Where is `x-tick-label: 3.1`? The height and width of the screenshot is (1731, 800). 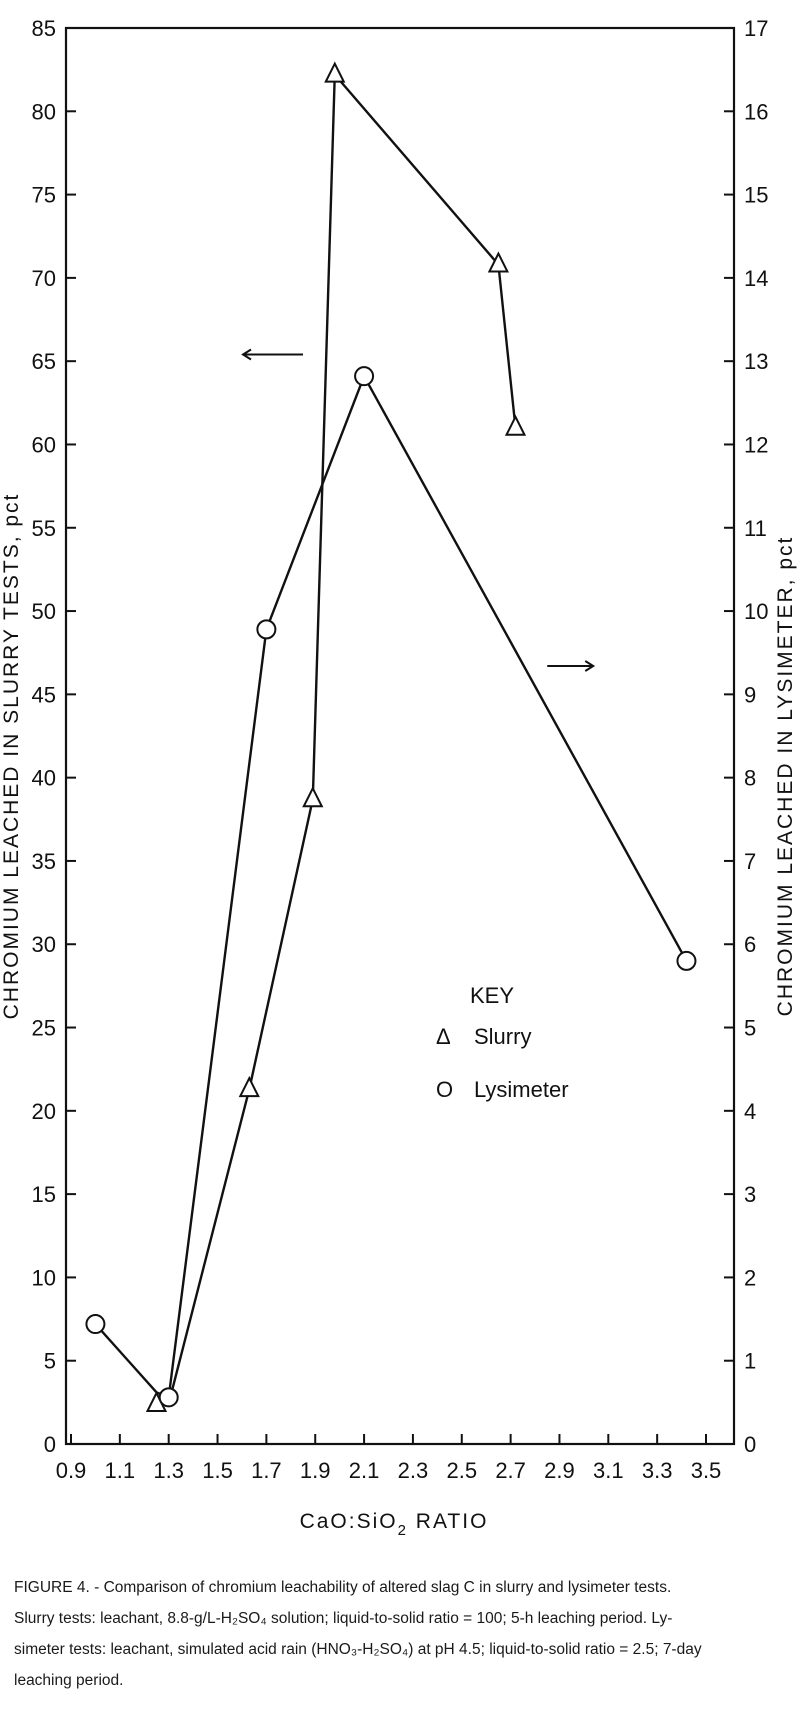
x-tick-label: 3.1 is located at coordinates (608, 1470).